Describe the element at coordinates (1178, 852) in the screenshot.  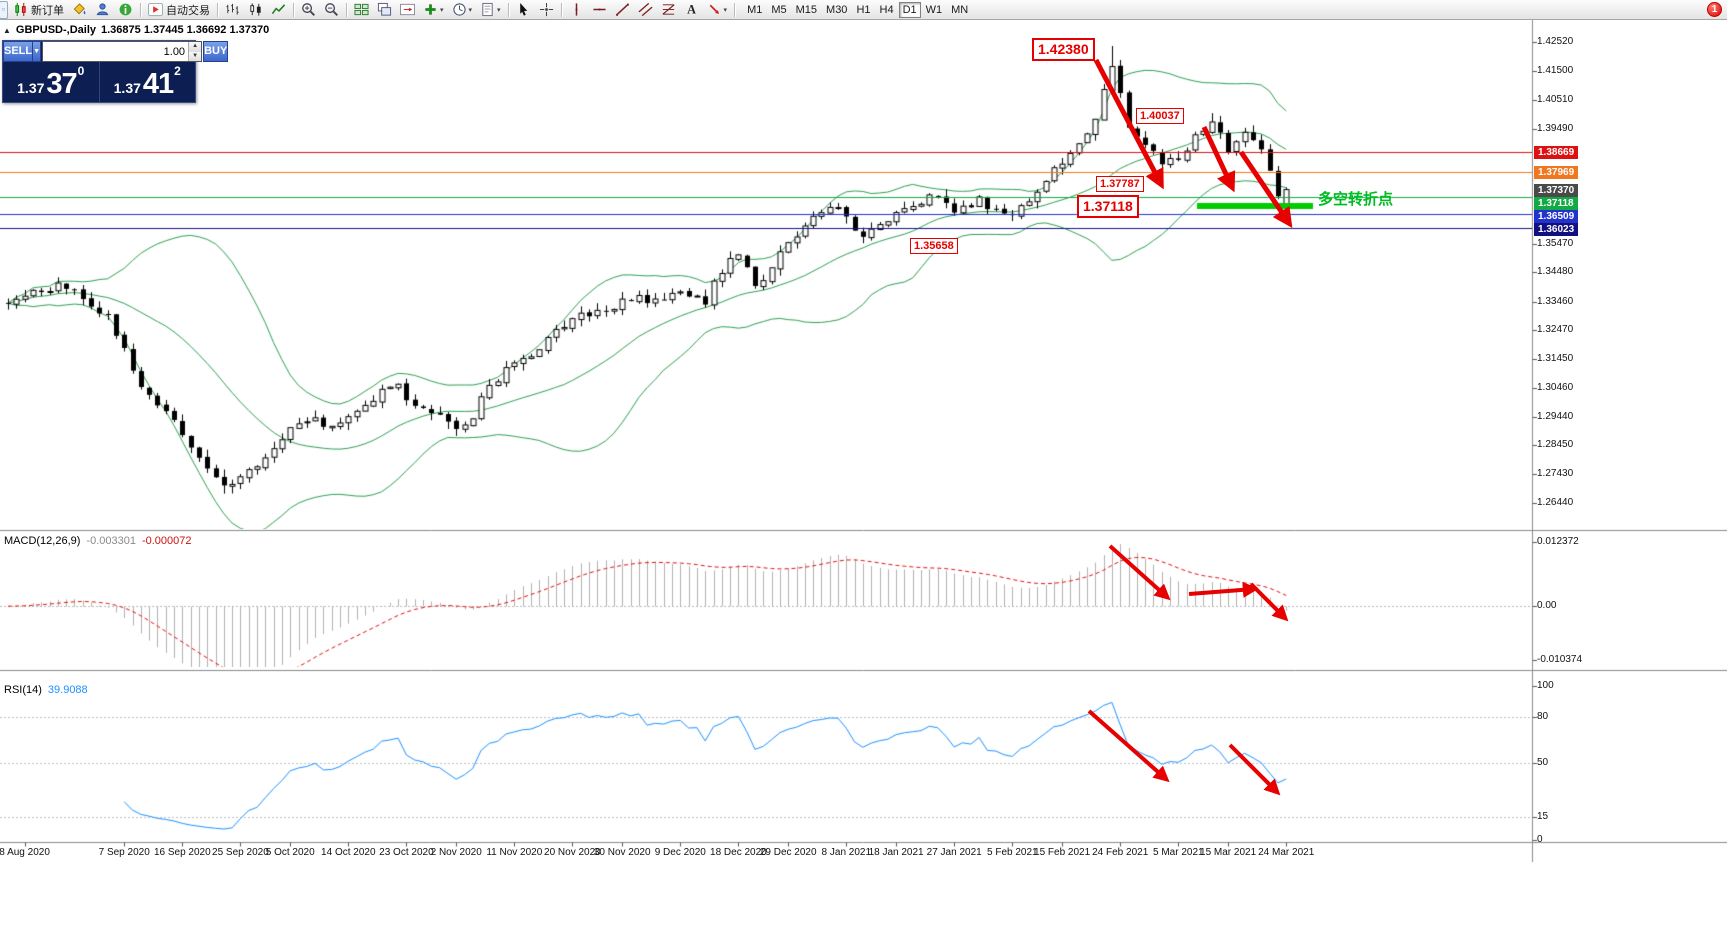
I see `date-axis-label: 5 Mar 2021` at that location.